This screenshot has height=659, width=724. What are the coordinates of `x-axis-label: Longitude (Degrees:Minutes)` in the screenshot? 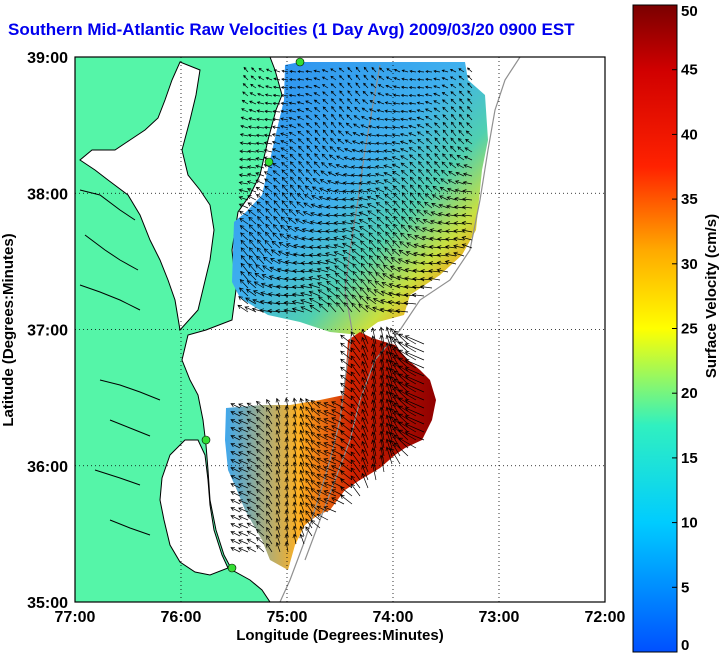 It's located at (340, 635).